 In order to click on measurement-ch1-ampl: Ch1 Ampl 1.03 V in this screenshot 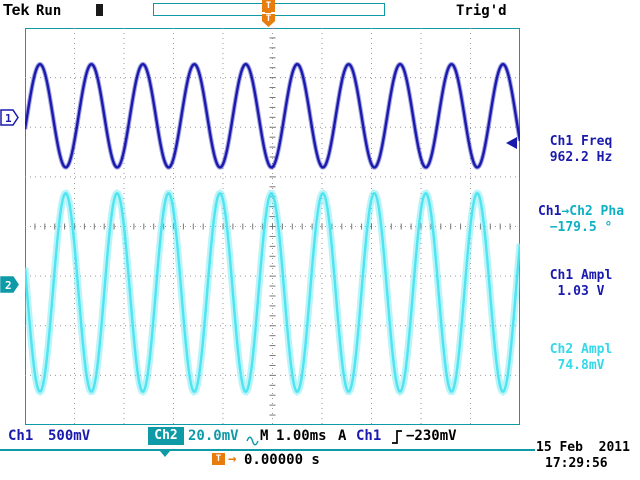, I will do `click(581, 284)`.